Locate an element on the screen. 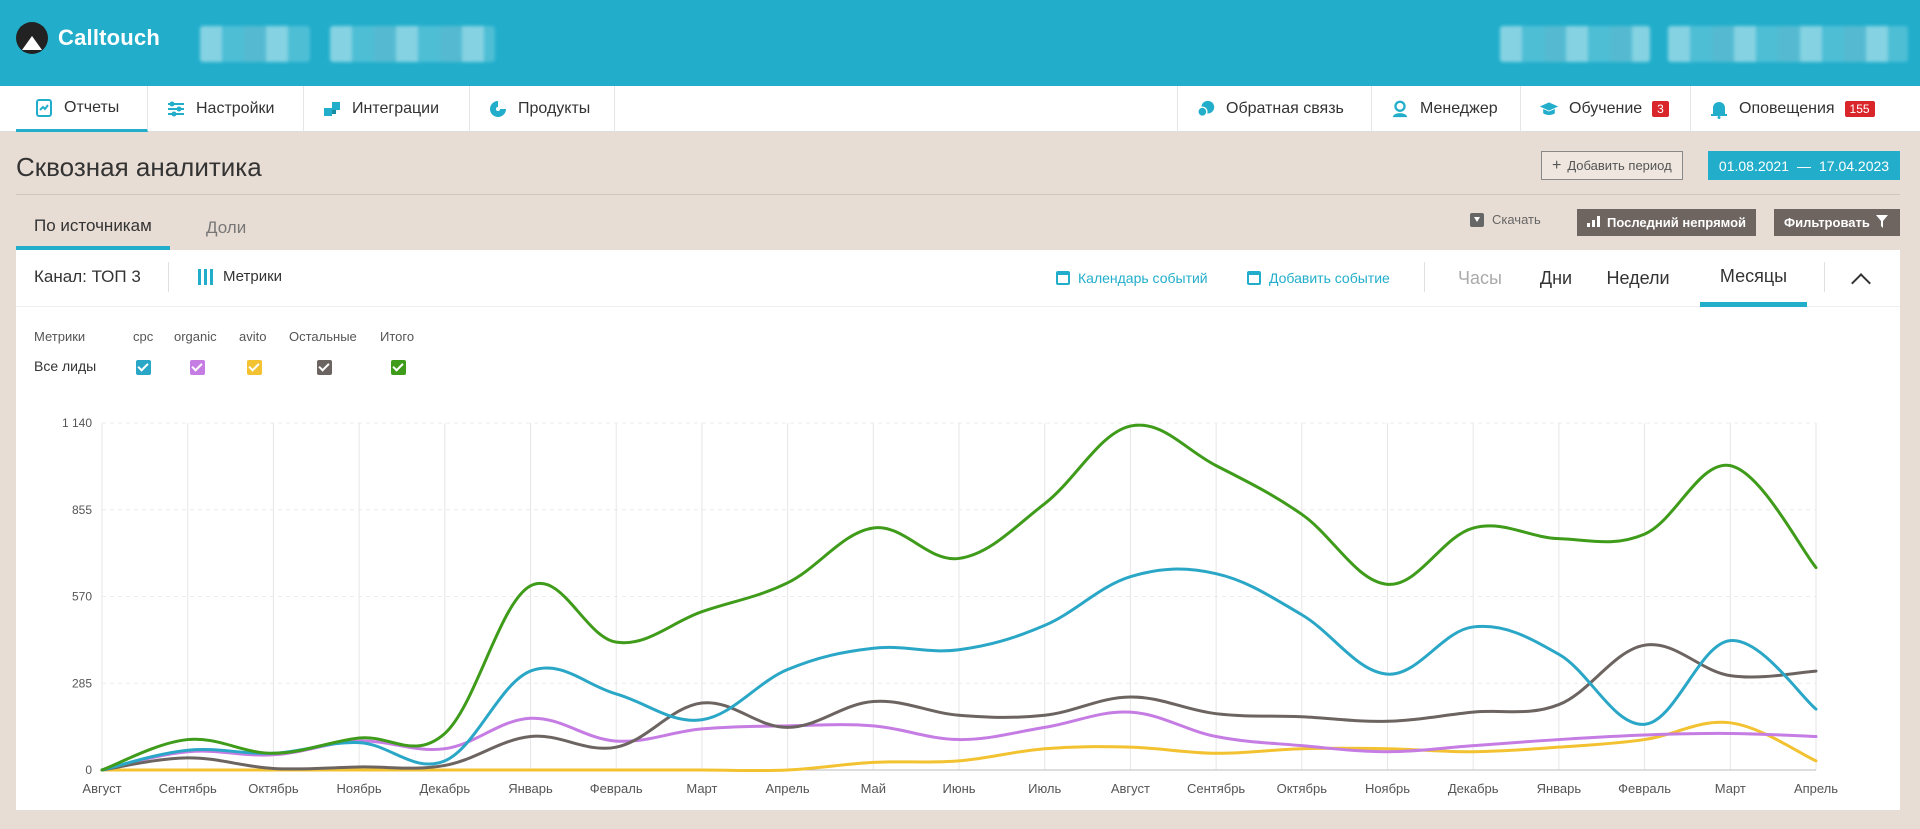 This screenshot has height=829, width=1920. tab-shares: Доли is located at coordinates (226, 228).